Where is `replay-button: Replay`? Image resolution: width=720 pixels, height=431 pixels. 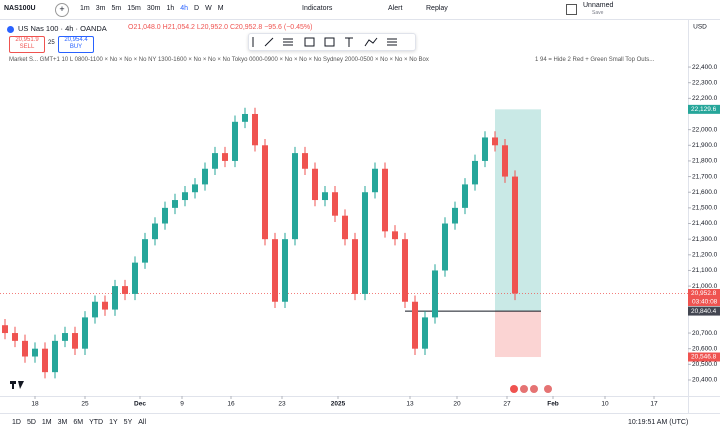 replay-button: Replay is located at coordinates (437, 8).